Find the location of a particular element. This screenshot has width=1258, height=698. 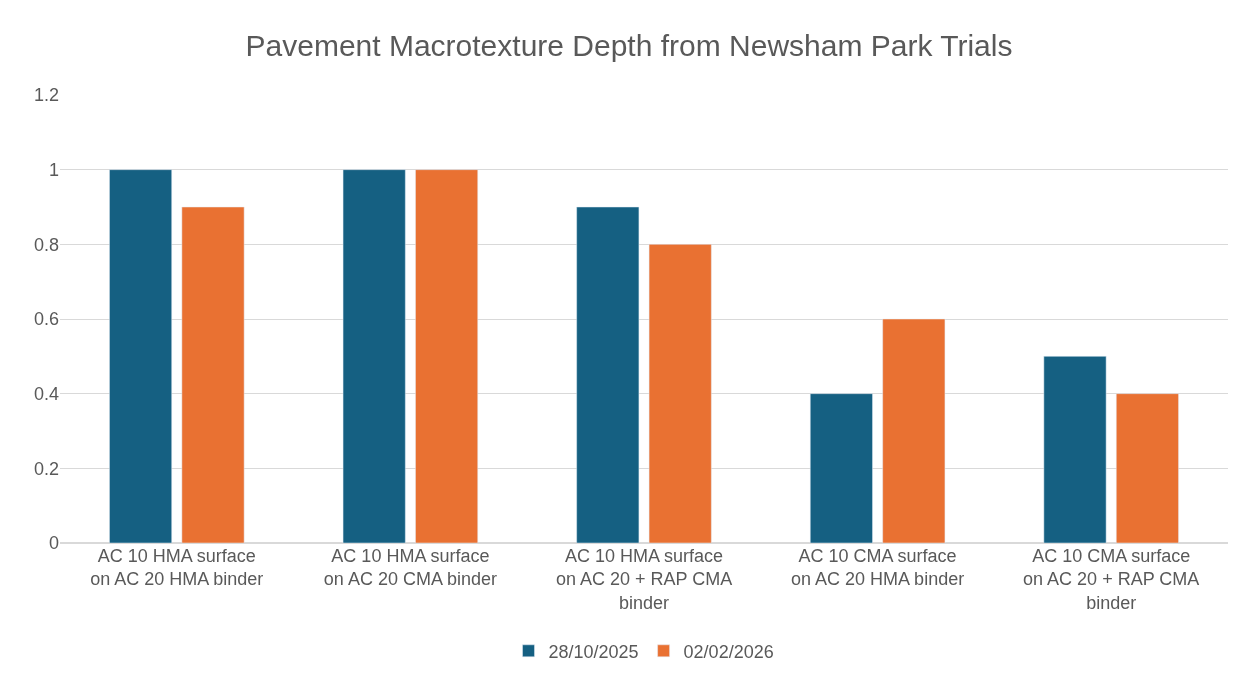

y-tick-label: 0.8 is located at coordinates (46, 244).